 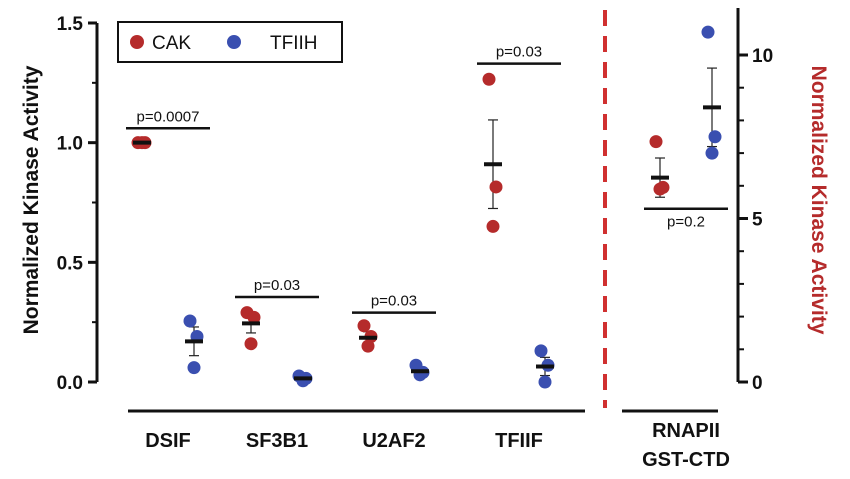 What do you see at coordinates (168, 116) in the screenshot?
I see `pvalue-label-dsif: p=0.0007` at bounding box center [168, 116].